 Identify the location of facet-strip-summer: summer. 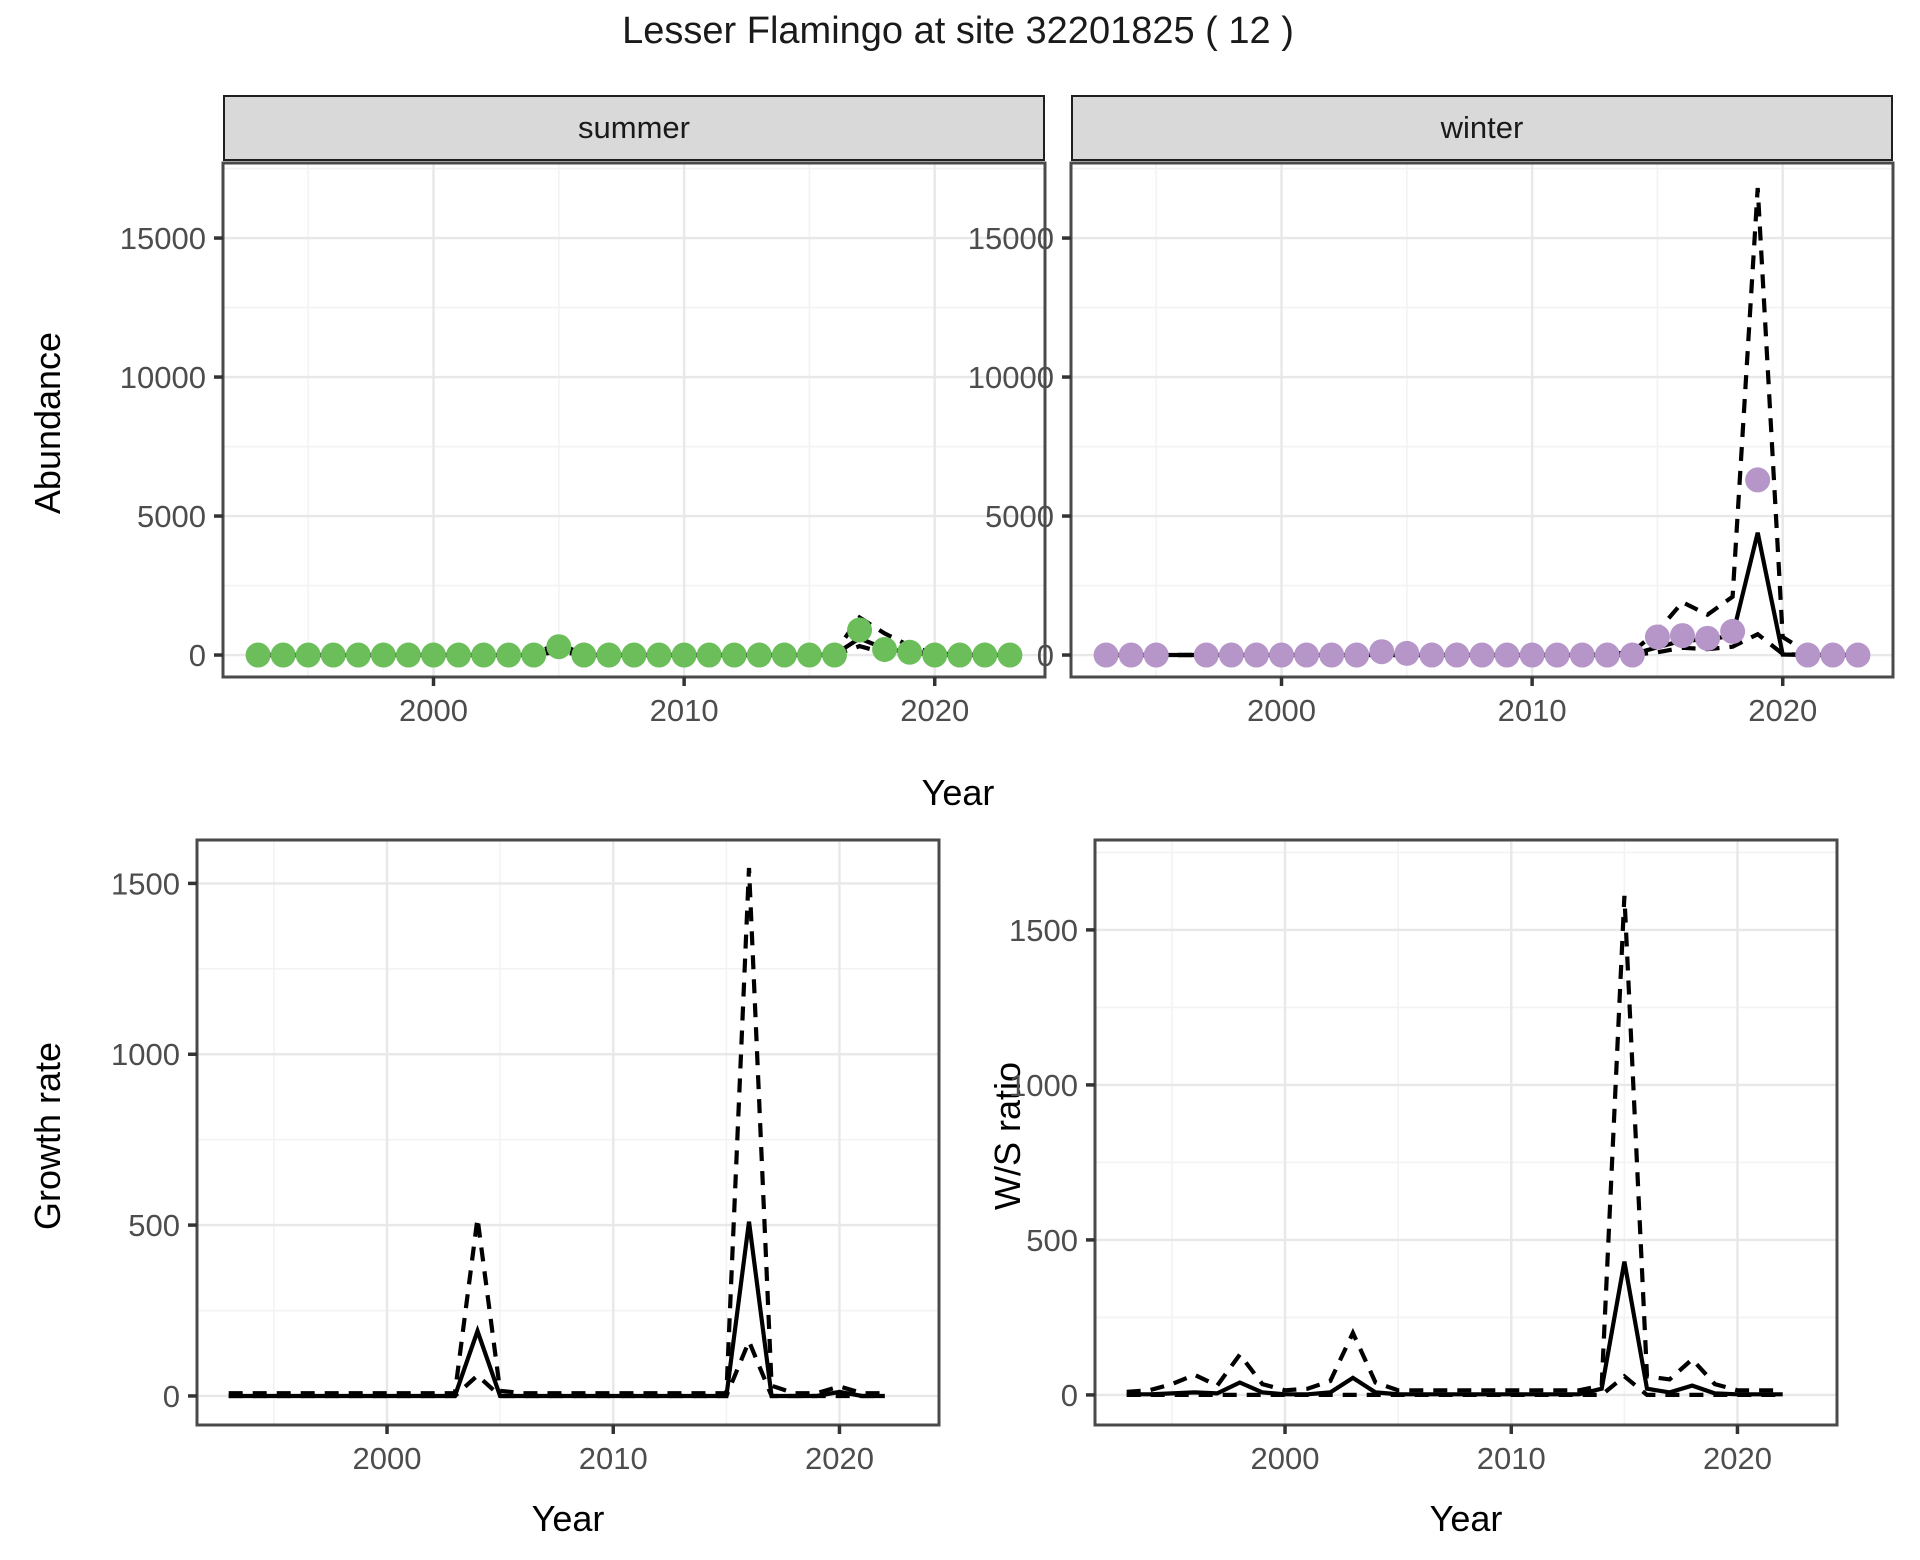
(634, 128).